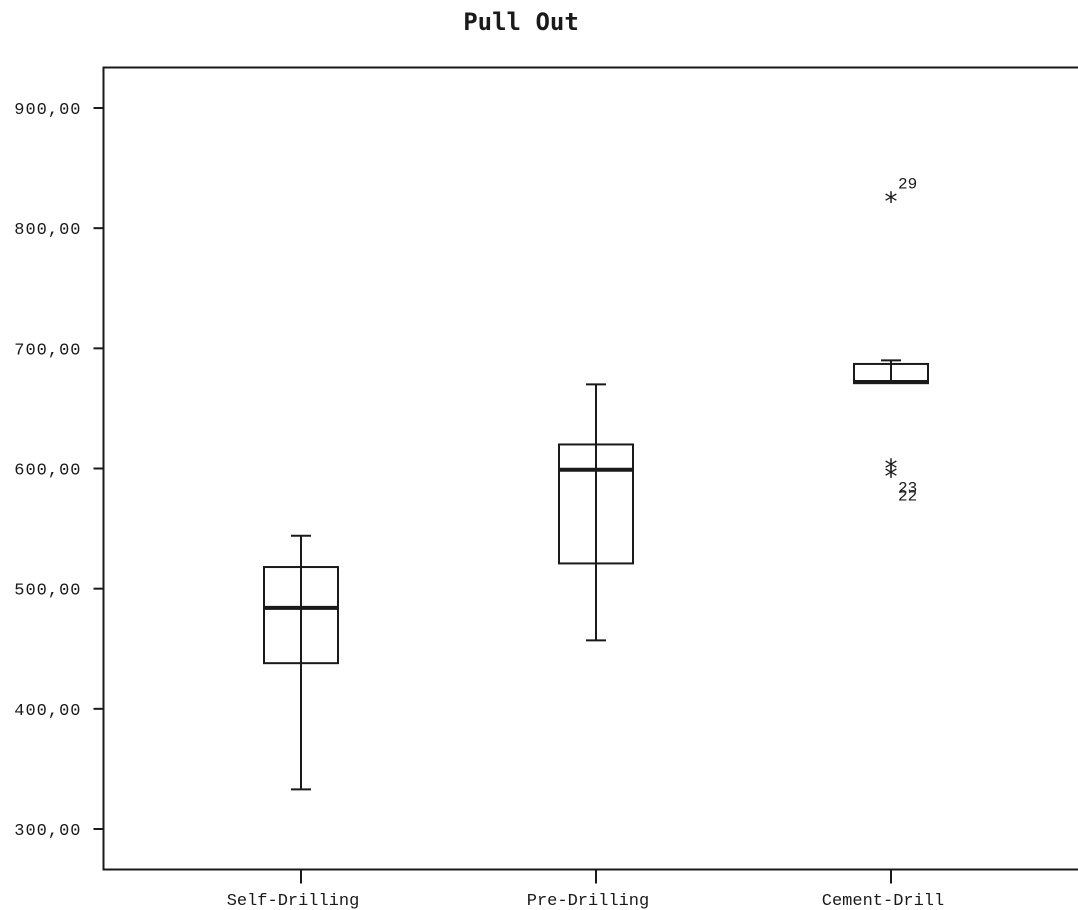 This screenshot has width=1078, height=910. What do you see at coordinates (47, 591) in the screenshot?
I see `y-tick-label: 500,00` at bounding box center [47, 591].